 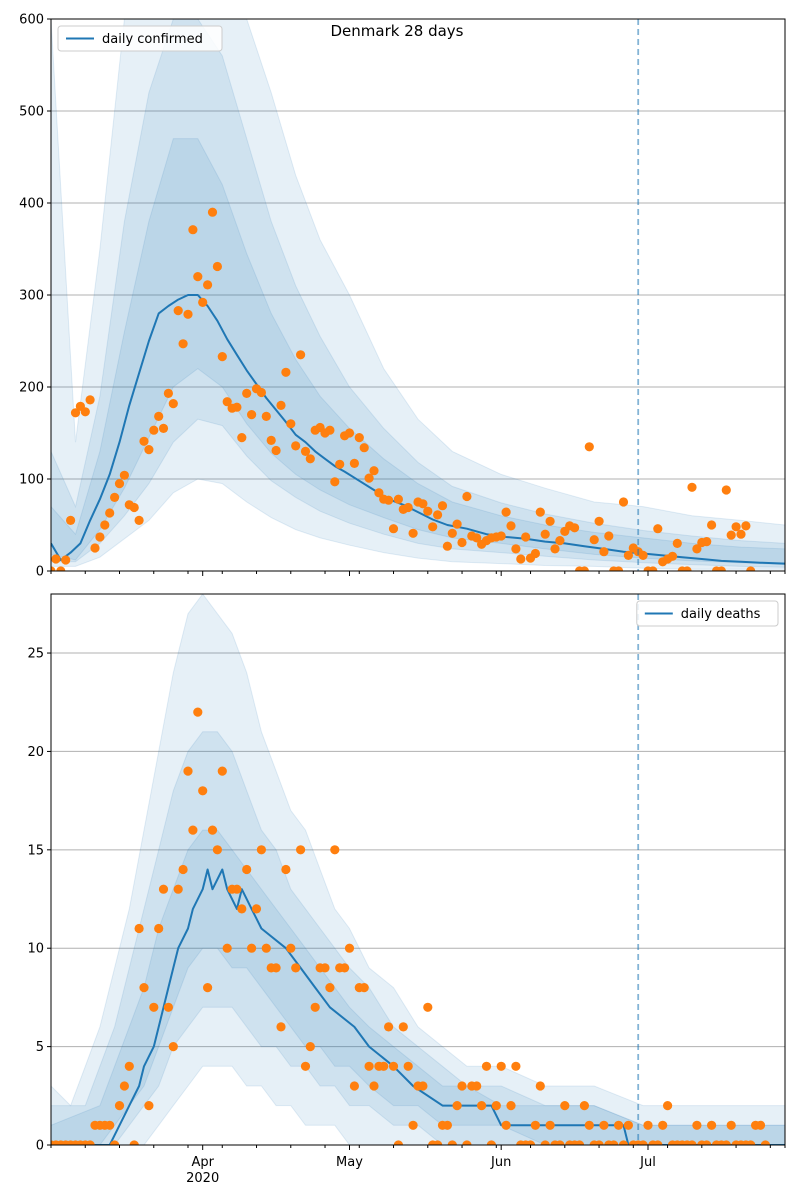 I want to click on y-tick-label: 100, so click(x=31, y=480).